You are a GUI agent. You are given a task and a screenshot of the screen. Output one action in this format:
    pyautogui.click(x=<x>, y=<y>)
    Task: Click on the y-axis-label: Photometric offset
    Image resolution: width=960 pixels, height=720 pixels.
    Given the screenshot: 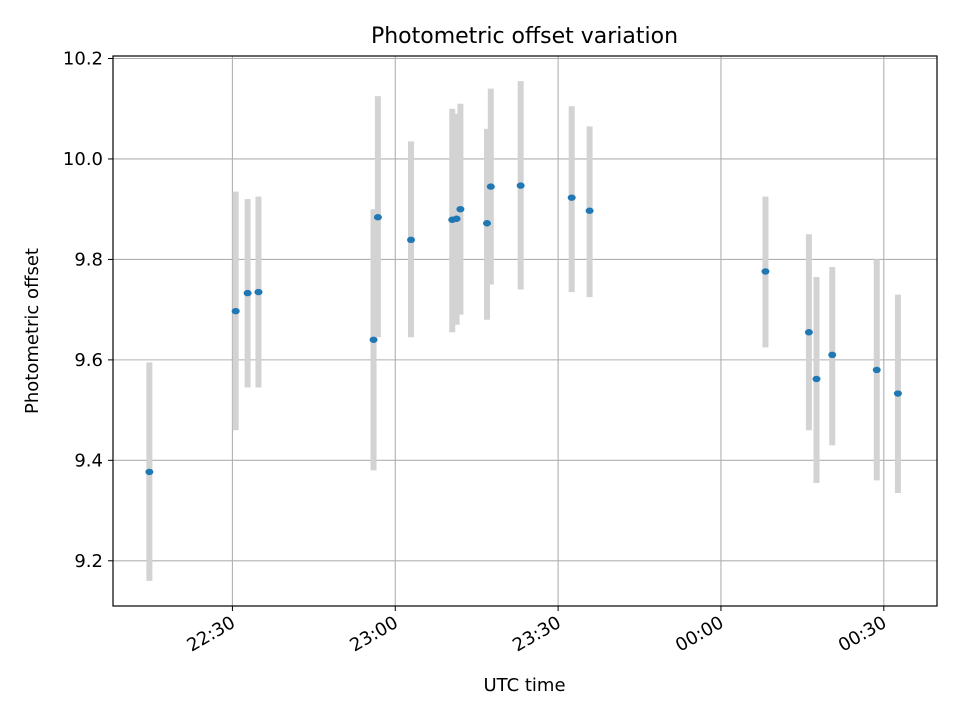 What is the action you would take?
    pyautogui.click(x=32, y=331)
    